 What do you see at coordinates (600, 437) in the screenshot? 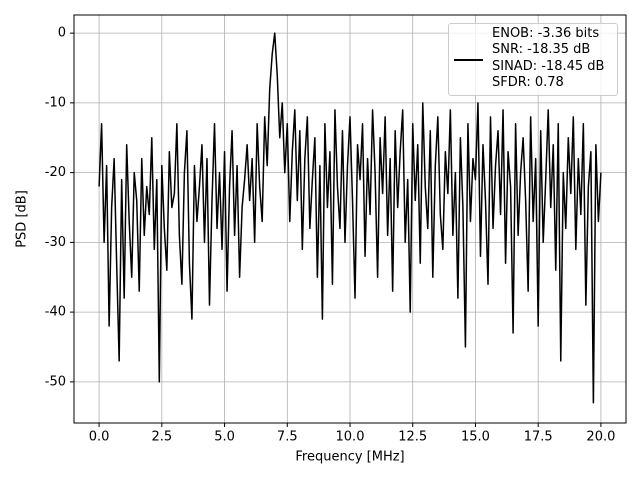
I see `x-tick-label: 20.0` at bounding box center [600, 437].